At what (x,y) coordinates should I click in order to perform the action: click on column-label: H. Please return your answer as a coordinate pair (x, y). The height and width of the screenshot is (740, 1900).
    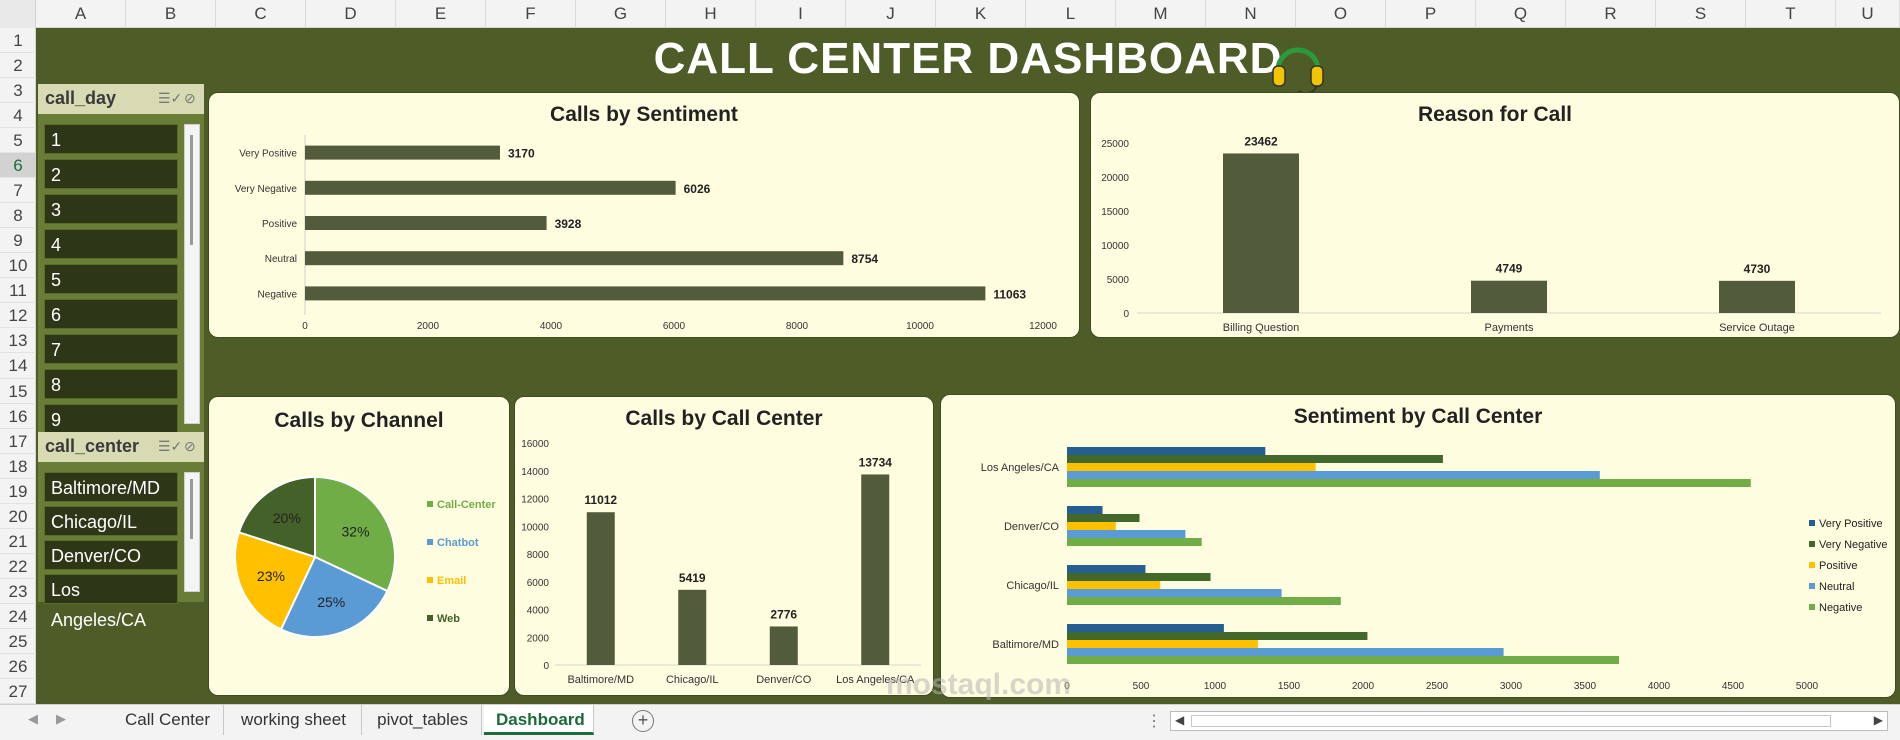
    Looking at the image, I should click on (711, 14).